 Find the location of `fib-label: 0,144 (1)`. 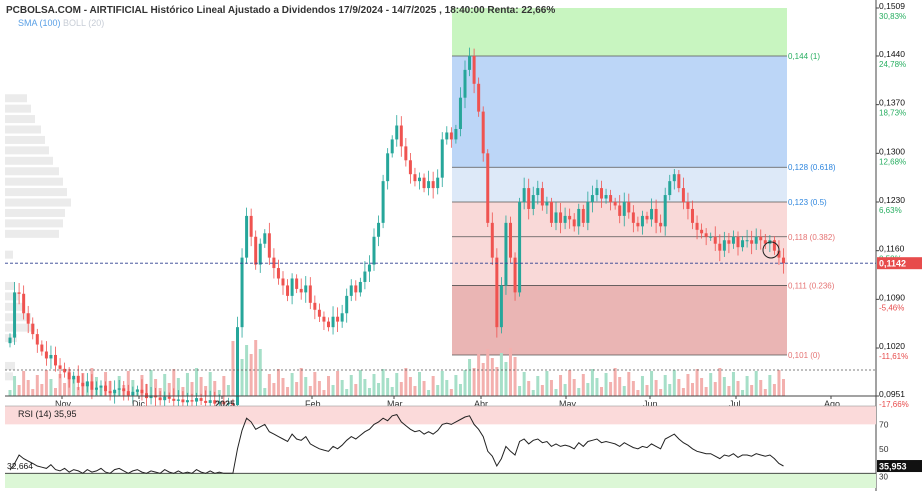

fib-label: 0,144 (1) is located at coordinates (804, 56).